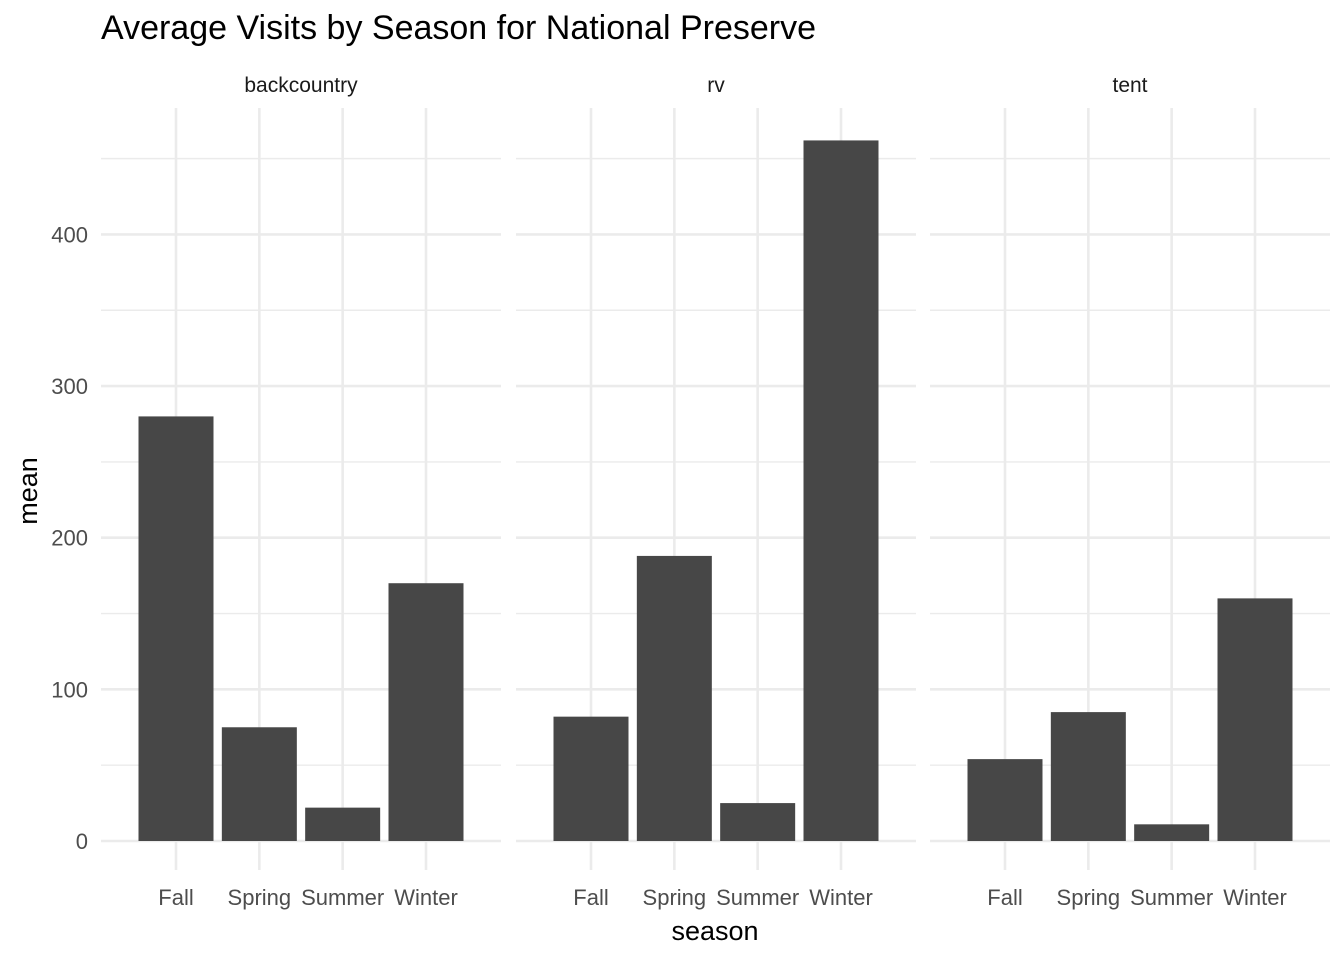  What do you see at coordinates (1005, 800) in the screenshot?
I see `bar-tent-fall` at bounding box center [1005, 800].